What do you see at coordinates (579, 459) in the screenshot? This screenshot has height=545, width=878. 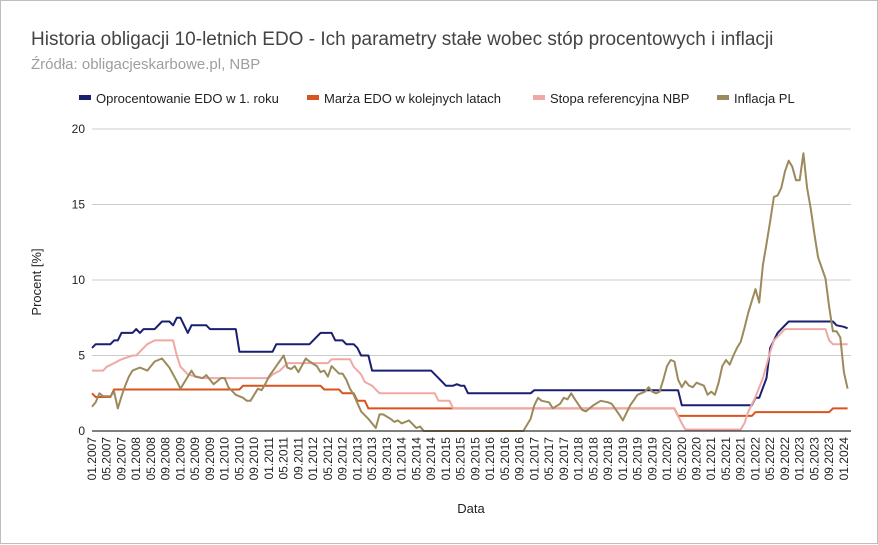 I see `x-tick-label: 01.2018` at bounding box center [579, 459].